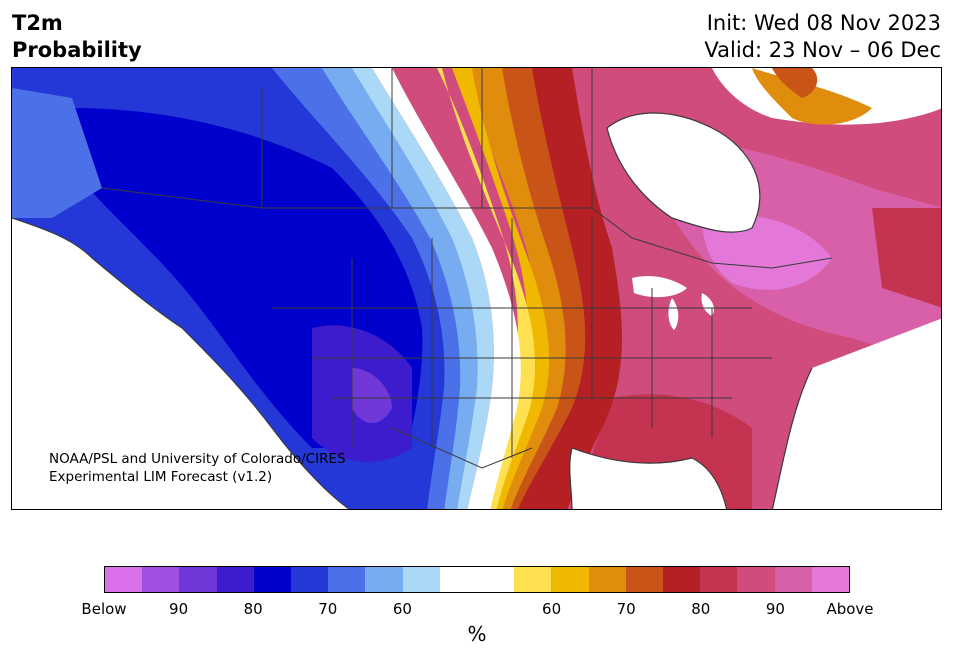  I want to click on neutral-band, so click(446, 288).